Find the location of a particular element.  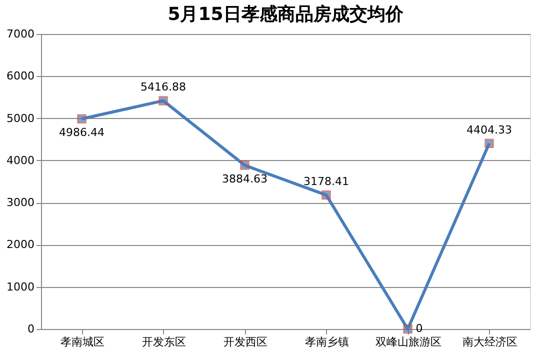

x-tick-label: 开发西区 is located at coordinates (245, 342).